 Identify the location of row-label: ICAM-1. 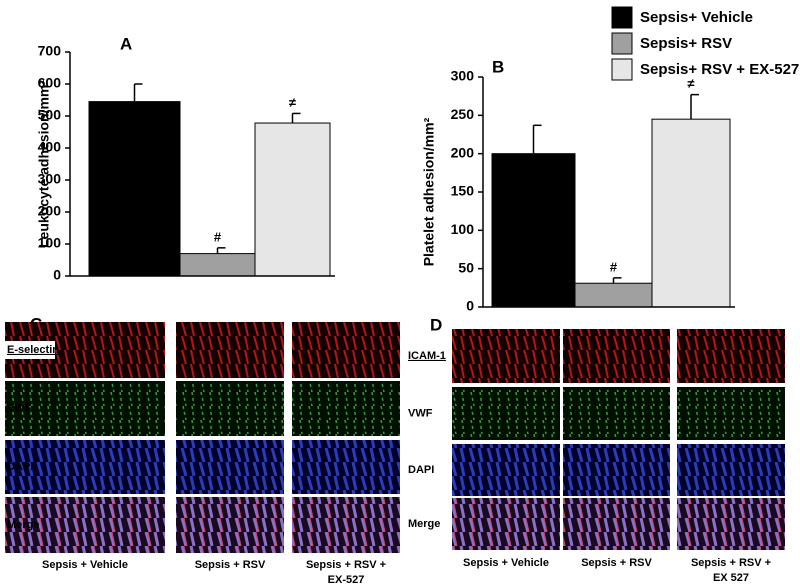
(427, 356).